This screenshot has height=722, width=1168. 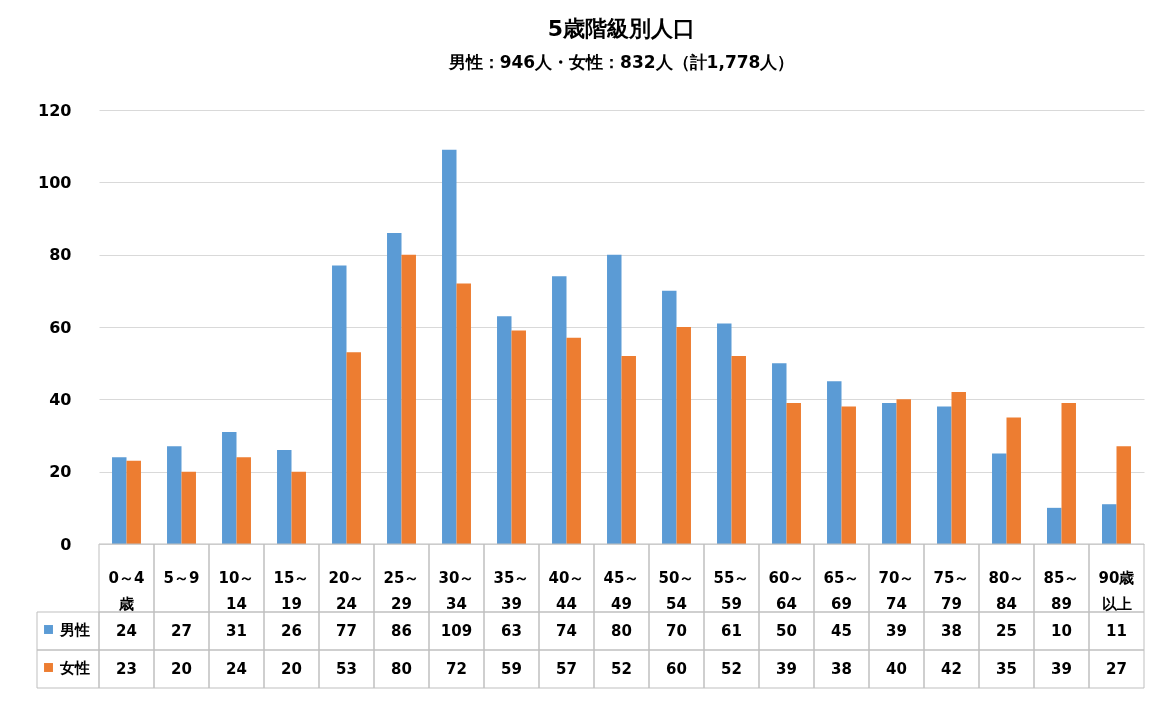 What do you see at coordinates (1061, 631) in the screenshot?
I see `data-label: 10` at bounding box center [1061, 631].